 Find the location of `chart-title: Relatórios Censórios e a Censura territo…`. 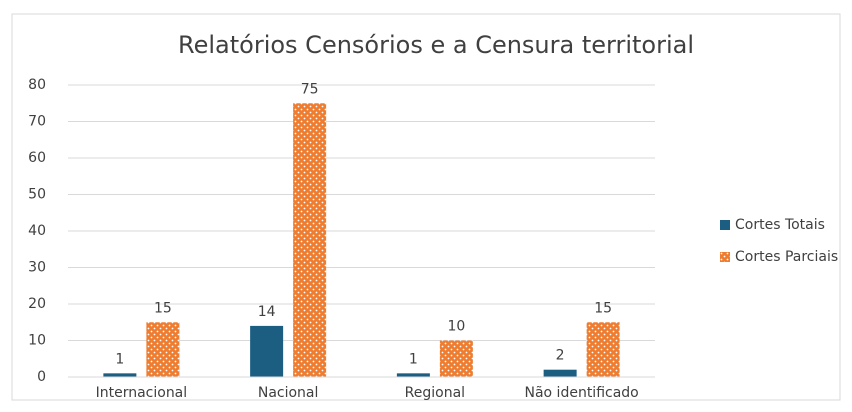

chart-title: Relatórios Censórios e a Censura territo… is located at coordinates (436, 45).